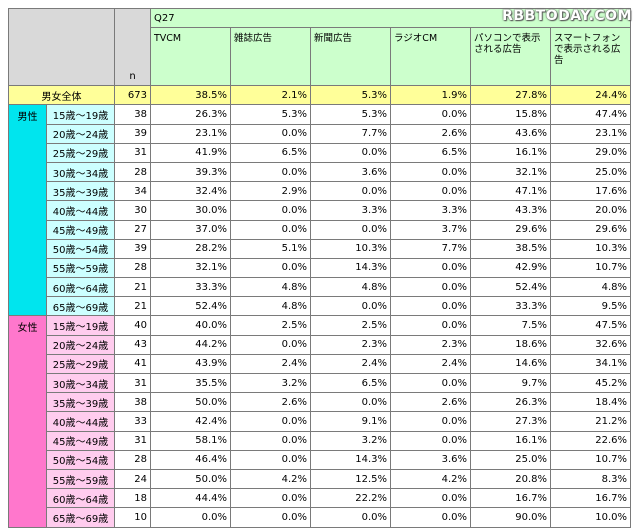 The width and height of the screenshot is (640, 528). Describe the element at coordinates (430, 57) in the screenshot. I see `column-header: ラジオCM` at that location.